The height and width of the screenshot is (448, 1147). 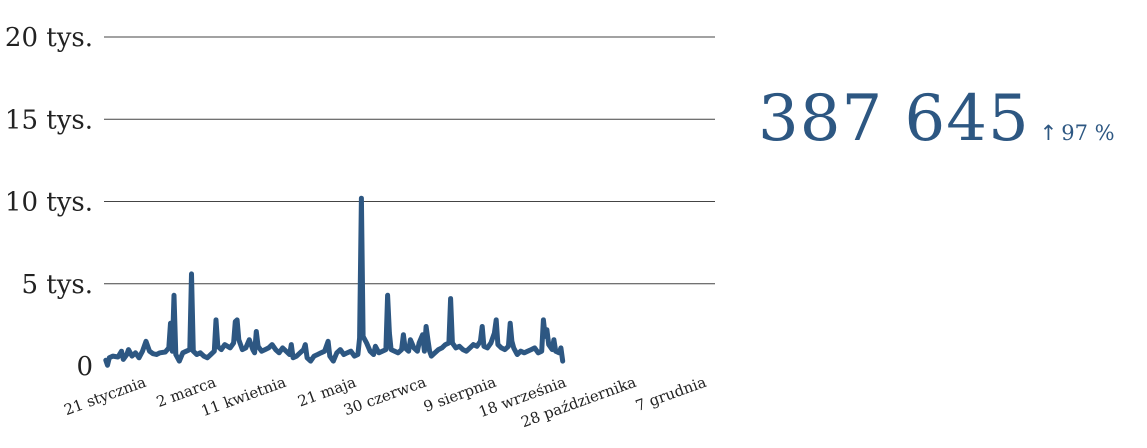 I want to click on x-tick-label: 7 grudnia, so click(x=671, y=394).